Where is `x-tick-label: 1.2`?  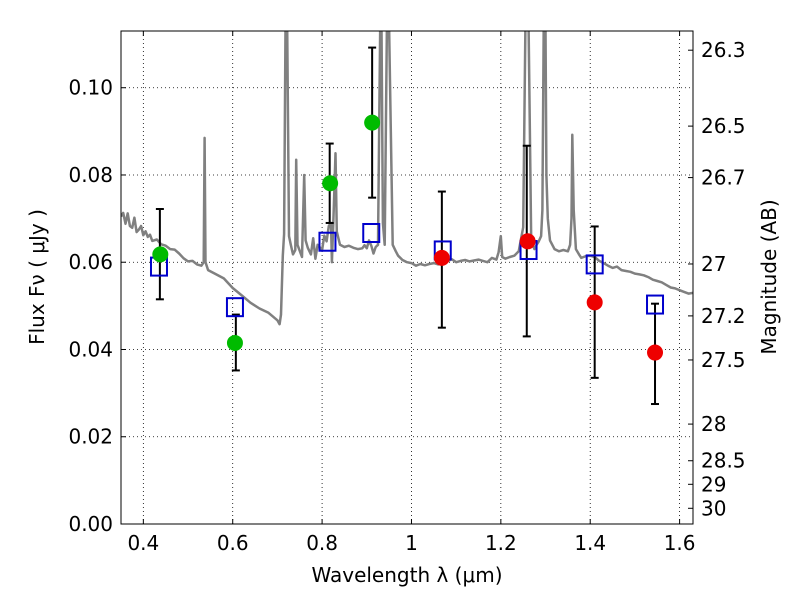 x-tick-label: 1.2 is located at coordinates (501, 543).